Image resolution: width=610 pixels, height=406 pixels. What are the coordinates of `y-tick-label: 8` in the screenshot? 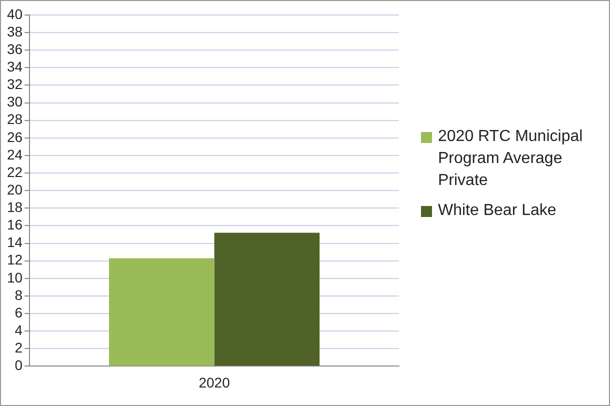 It's located at (18, 294).